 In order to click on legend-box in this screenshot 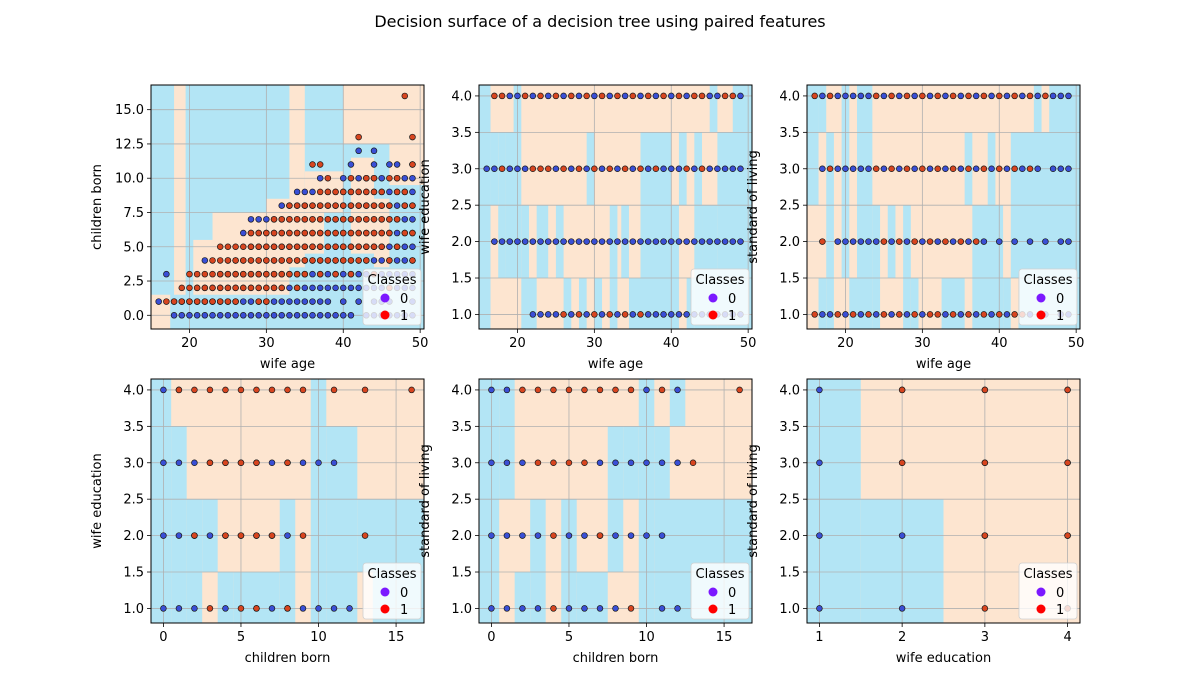, I will do `click(1048, 591)`.